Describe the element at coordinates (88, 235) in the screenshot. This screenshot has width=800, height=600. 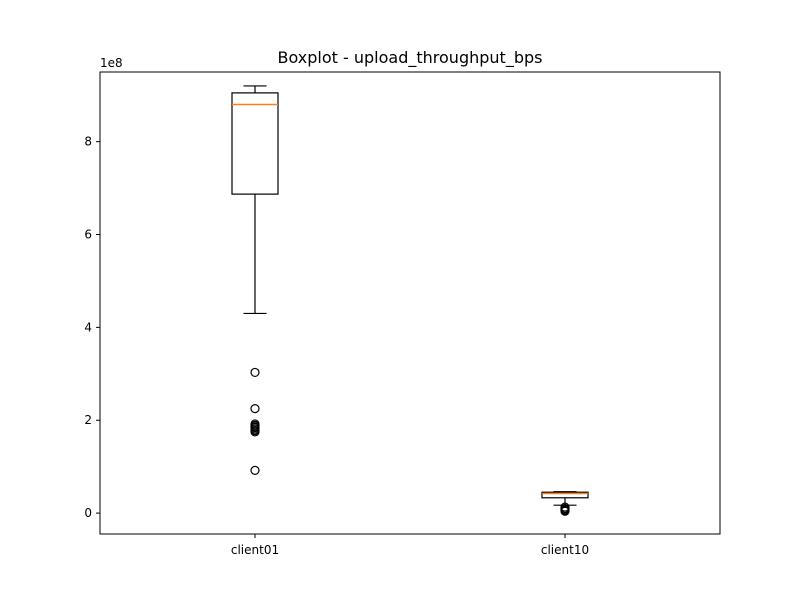
I see `y-tick-label: 6` at that location.